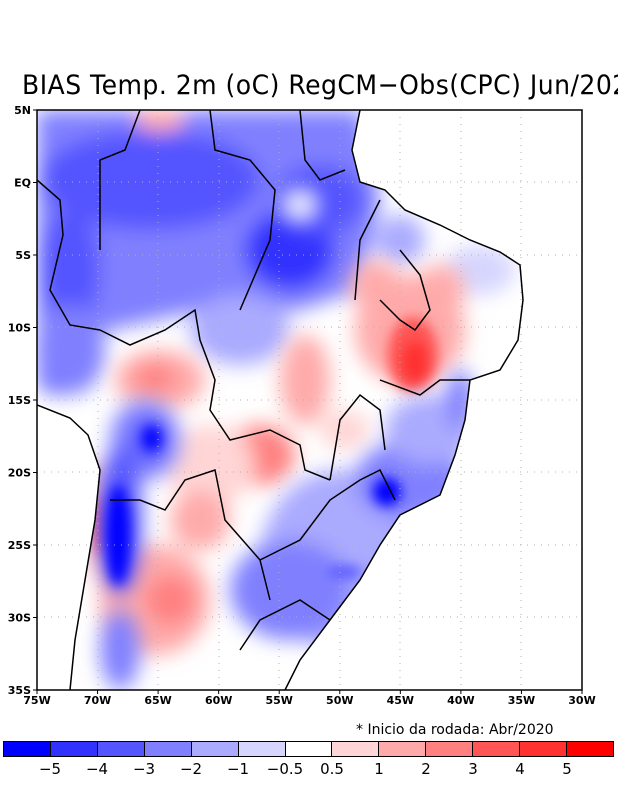 The width and height of the screenshot is (618, 800). I want to click on y-tick-label: 30S, so click(19, 618).